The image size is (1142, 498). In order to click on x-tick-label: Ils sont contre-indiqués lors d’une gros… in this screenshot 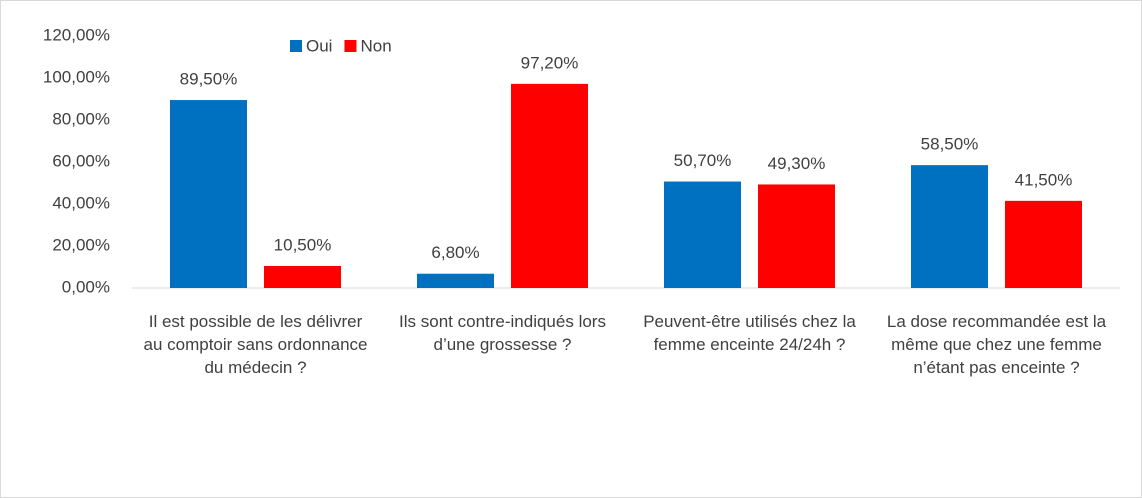, I will do `click(502, 333)`.